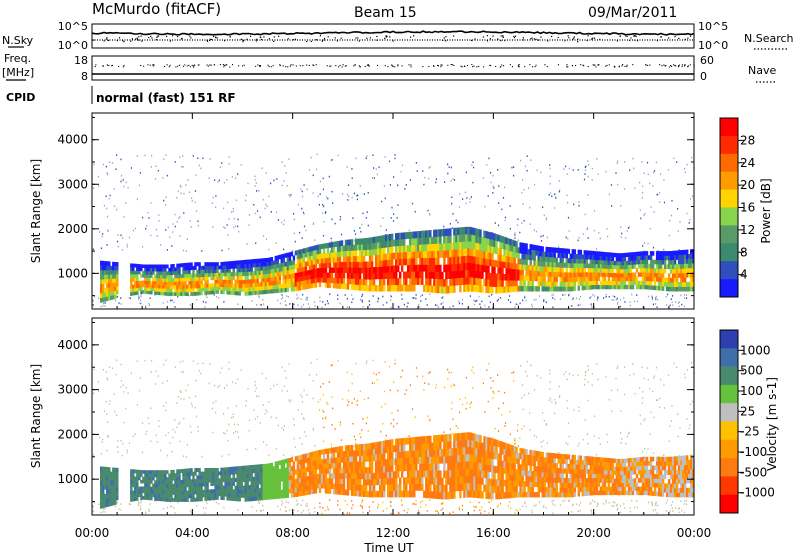  I want to click on x-tick-label: 04:00, so click(192, 533).